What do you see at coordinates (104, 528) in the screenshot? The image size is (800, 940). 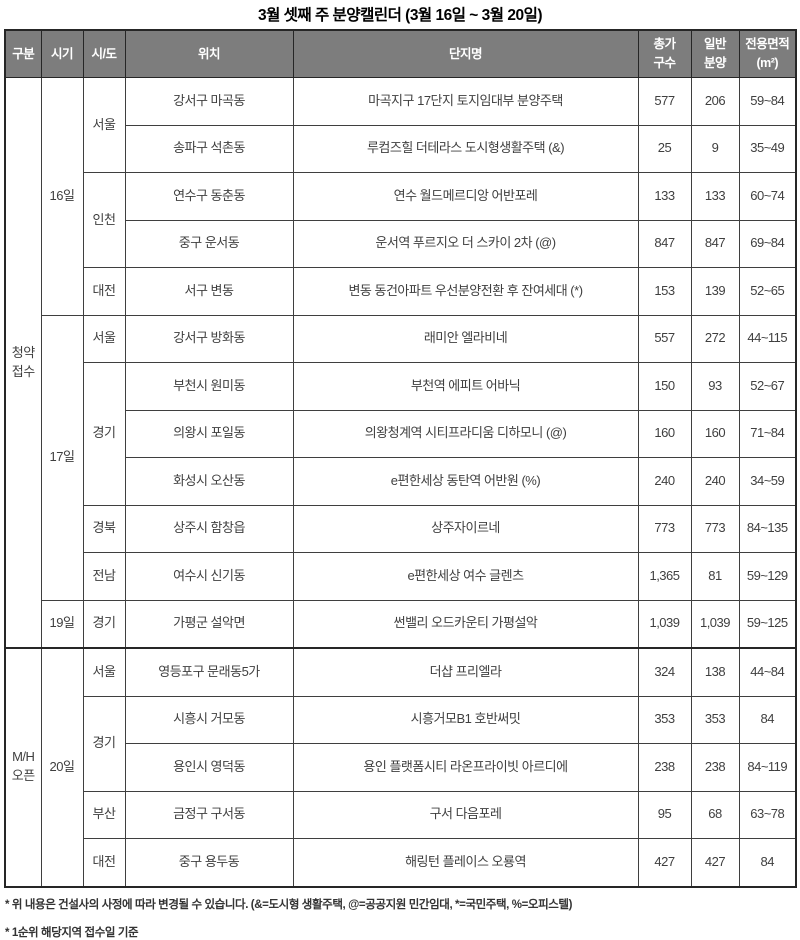 I see `sido-cell: 경북` at bounding box center [104, 528].